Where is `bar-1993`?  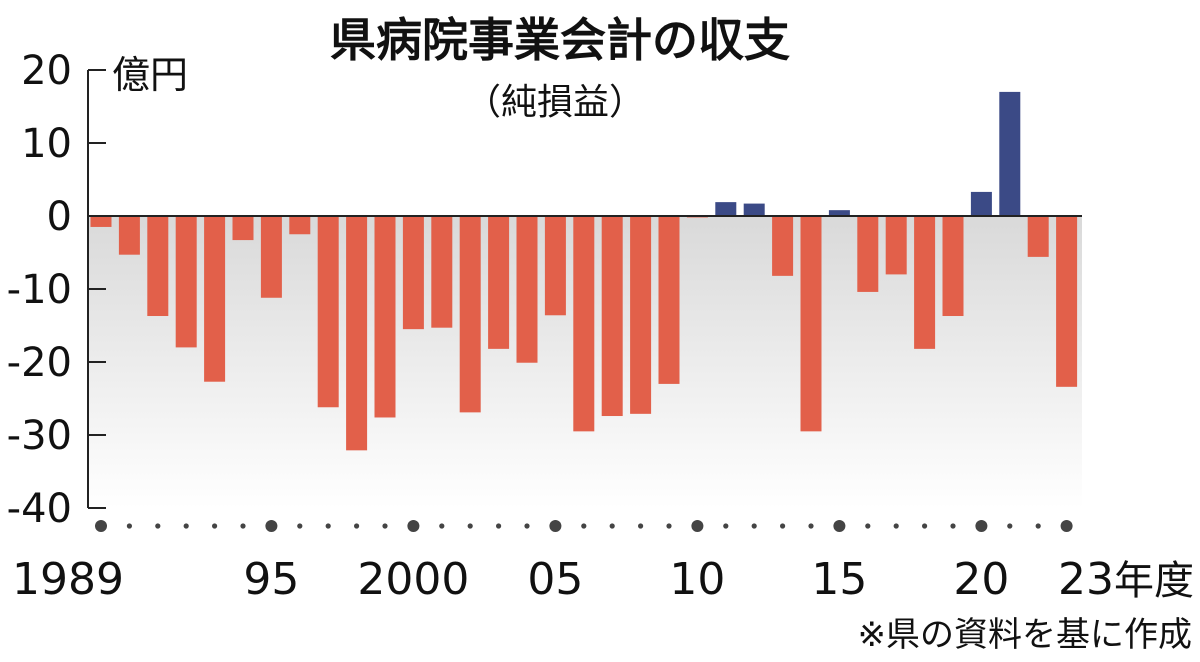
bar-1993 is located at coordinates (215, 299).